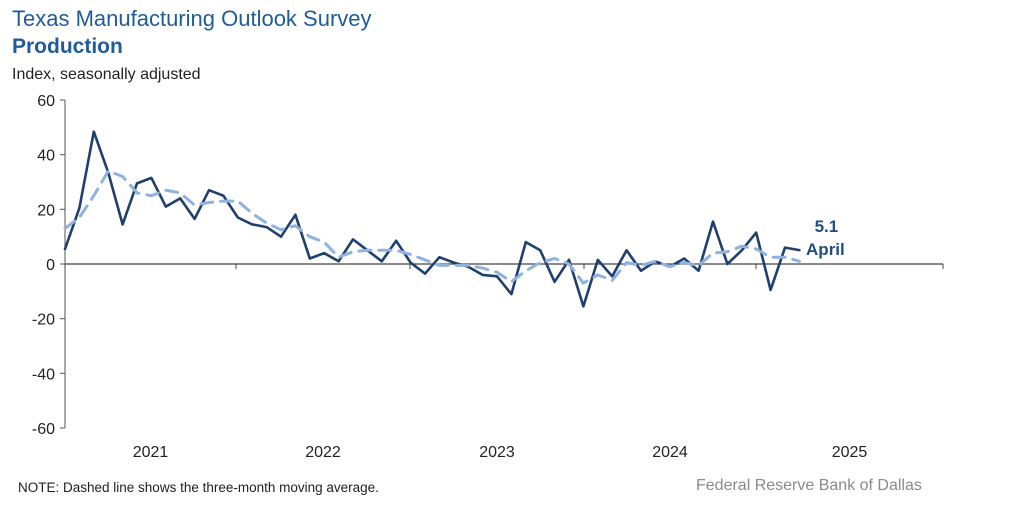  Describe the element at coordinates (67, 46) in the screenshot. I see `chart-subtitle: Production` at that location.